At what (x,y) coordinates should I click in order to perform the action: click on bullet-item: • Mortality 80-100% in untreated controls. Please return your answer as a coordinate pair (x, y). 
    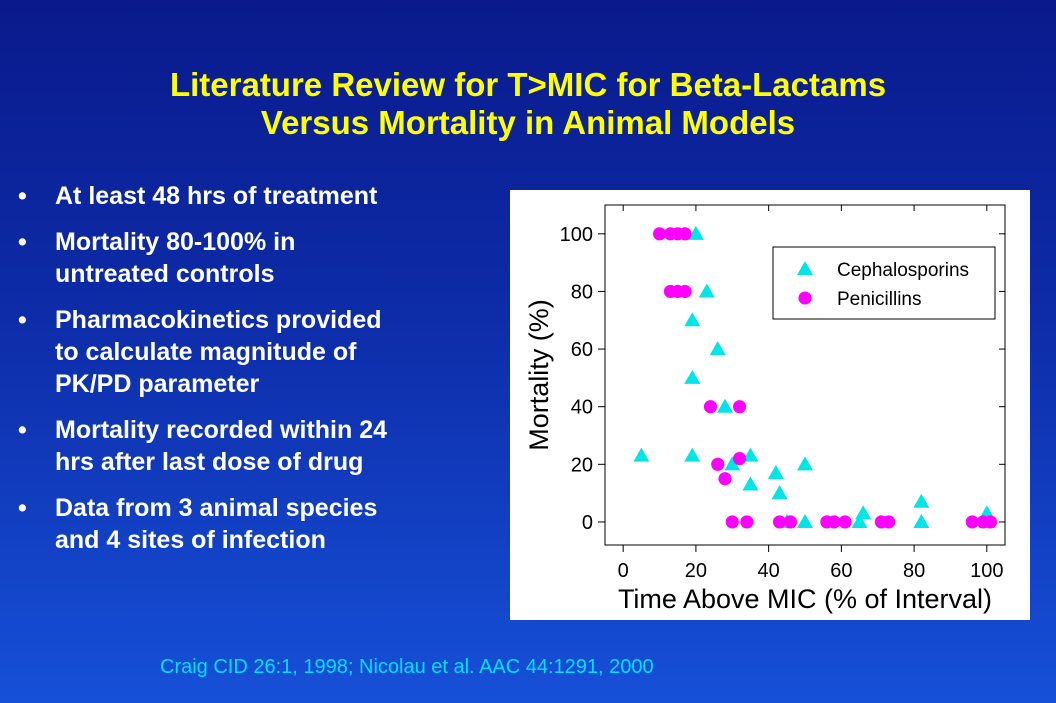
    Looking at the image, I should click on (258, 258).